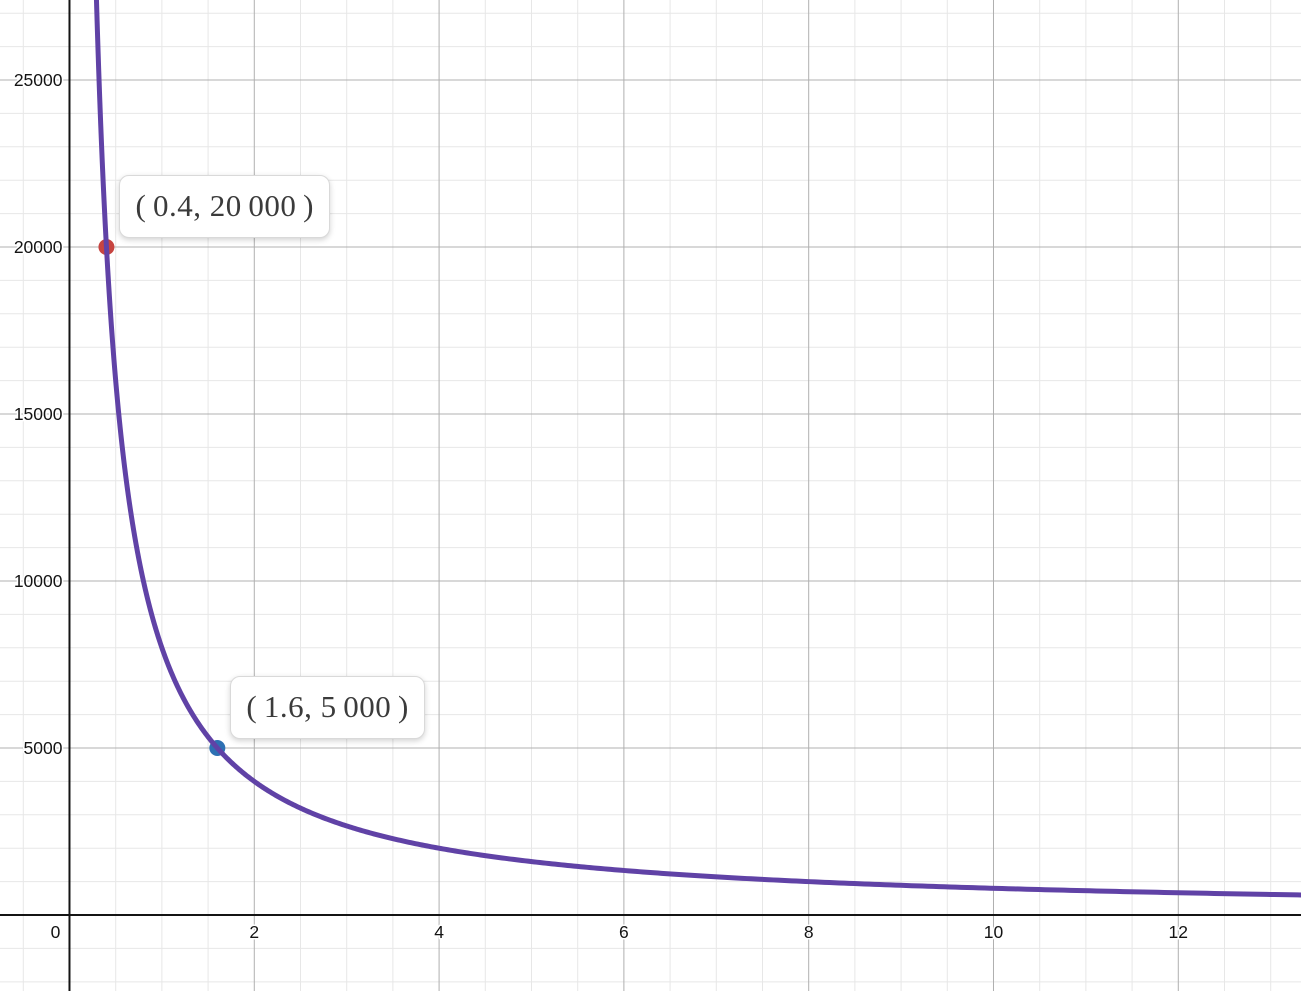  Describe the element at coordinates (38, 581) in the screenshot. I see `y-tick-label: 10000` at that location.